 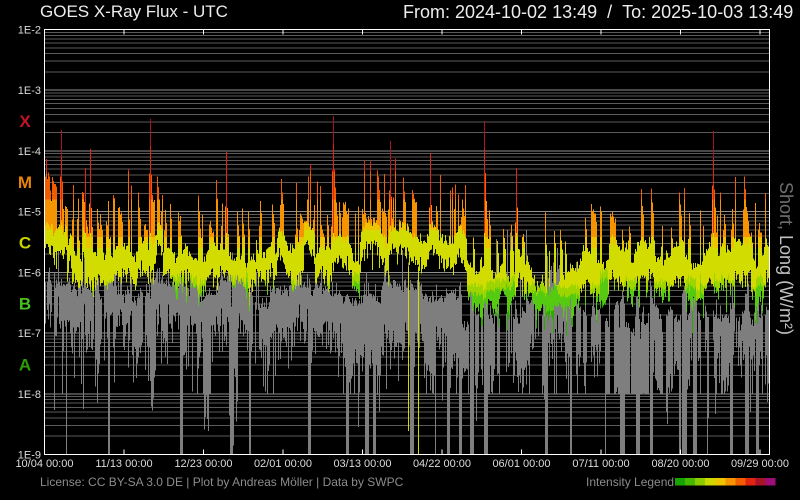 What do you see at coordinates (29, 152) in the screenshot?
I see `svg-text: 1E-4` at bounding box center [29, 152].